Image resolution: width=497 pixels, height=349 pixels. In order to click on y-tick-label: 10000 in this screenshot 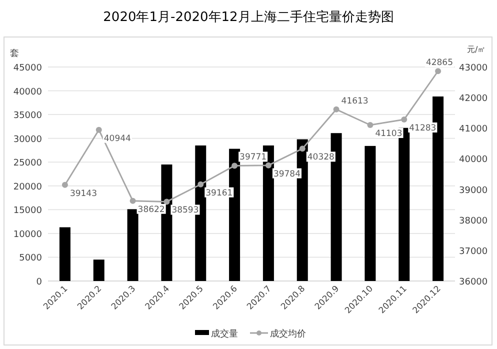, I will do `click(27, 235)`.